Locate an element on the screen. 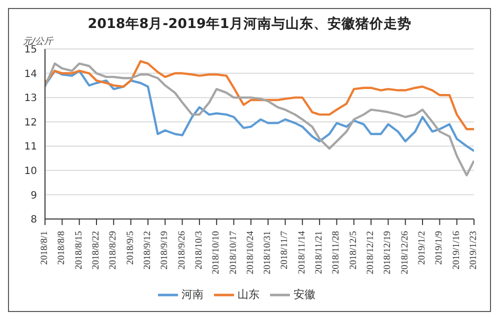  y-tick-label: 12 is located at coordinates (30, 122).